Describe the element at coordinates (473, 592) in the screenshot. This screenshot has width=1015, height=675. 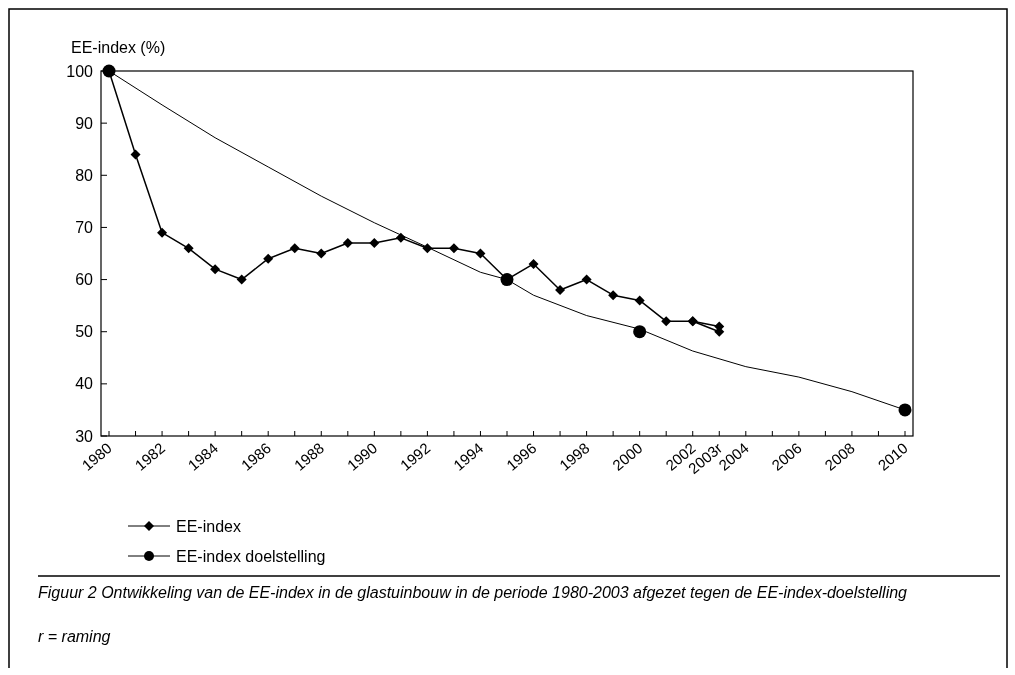
I see `text: Figuur 2 Ontwikkeling van de EE-index in de glastuinbouw in de periode 1980-2003 afgezet tegen de EE-index-doelstelling` at that location.